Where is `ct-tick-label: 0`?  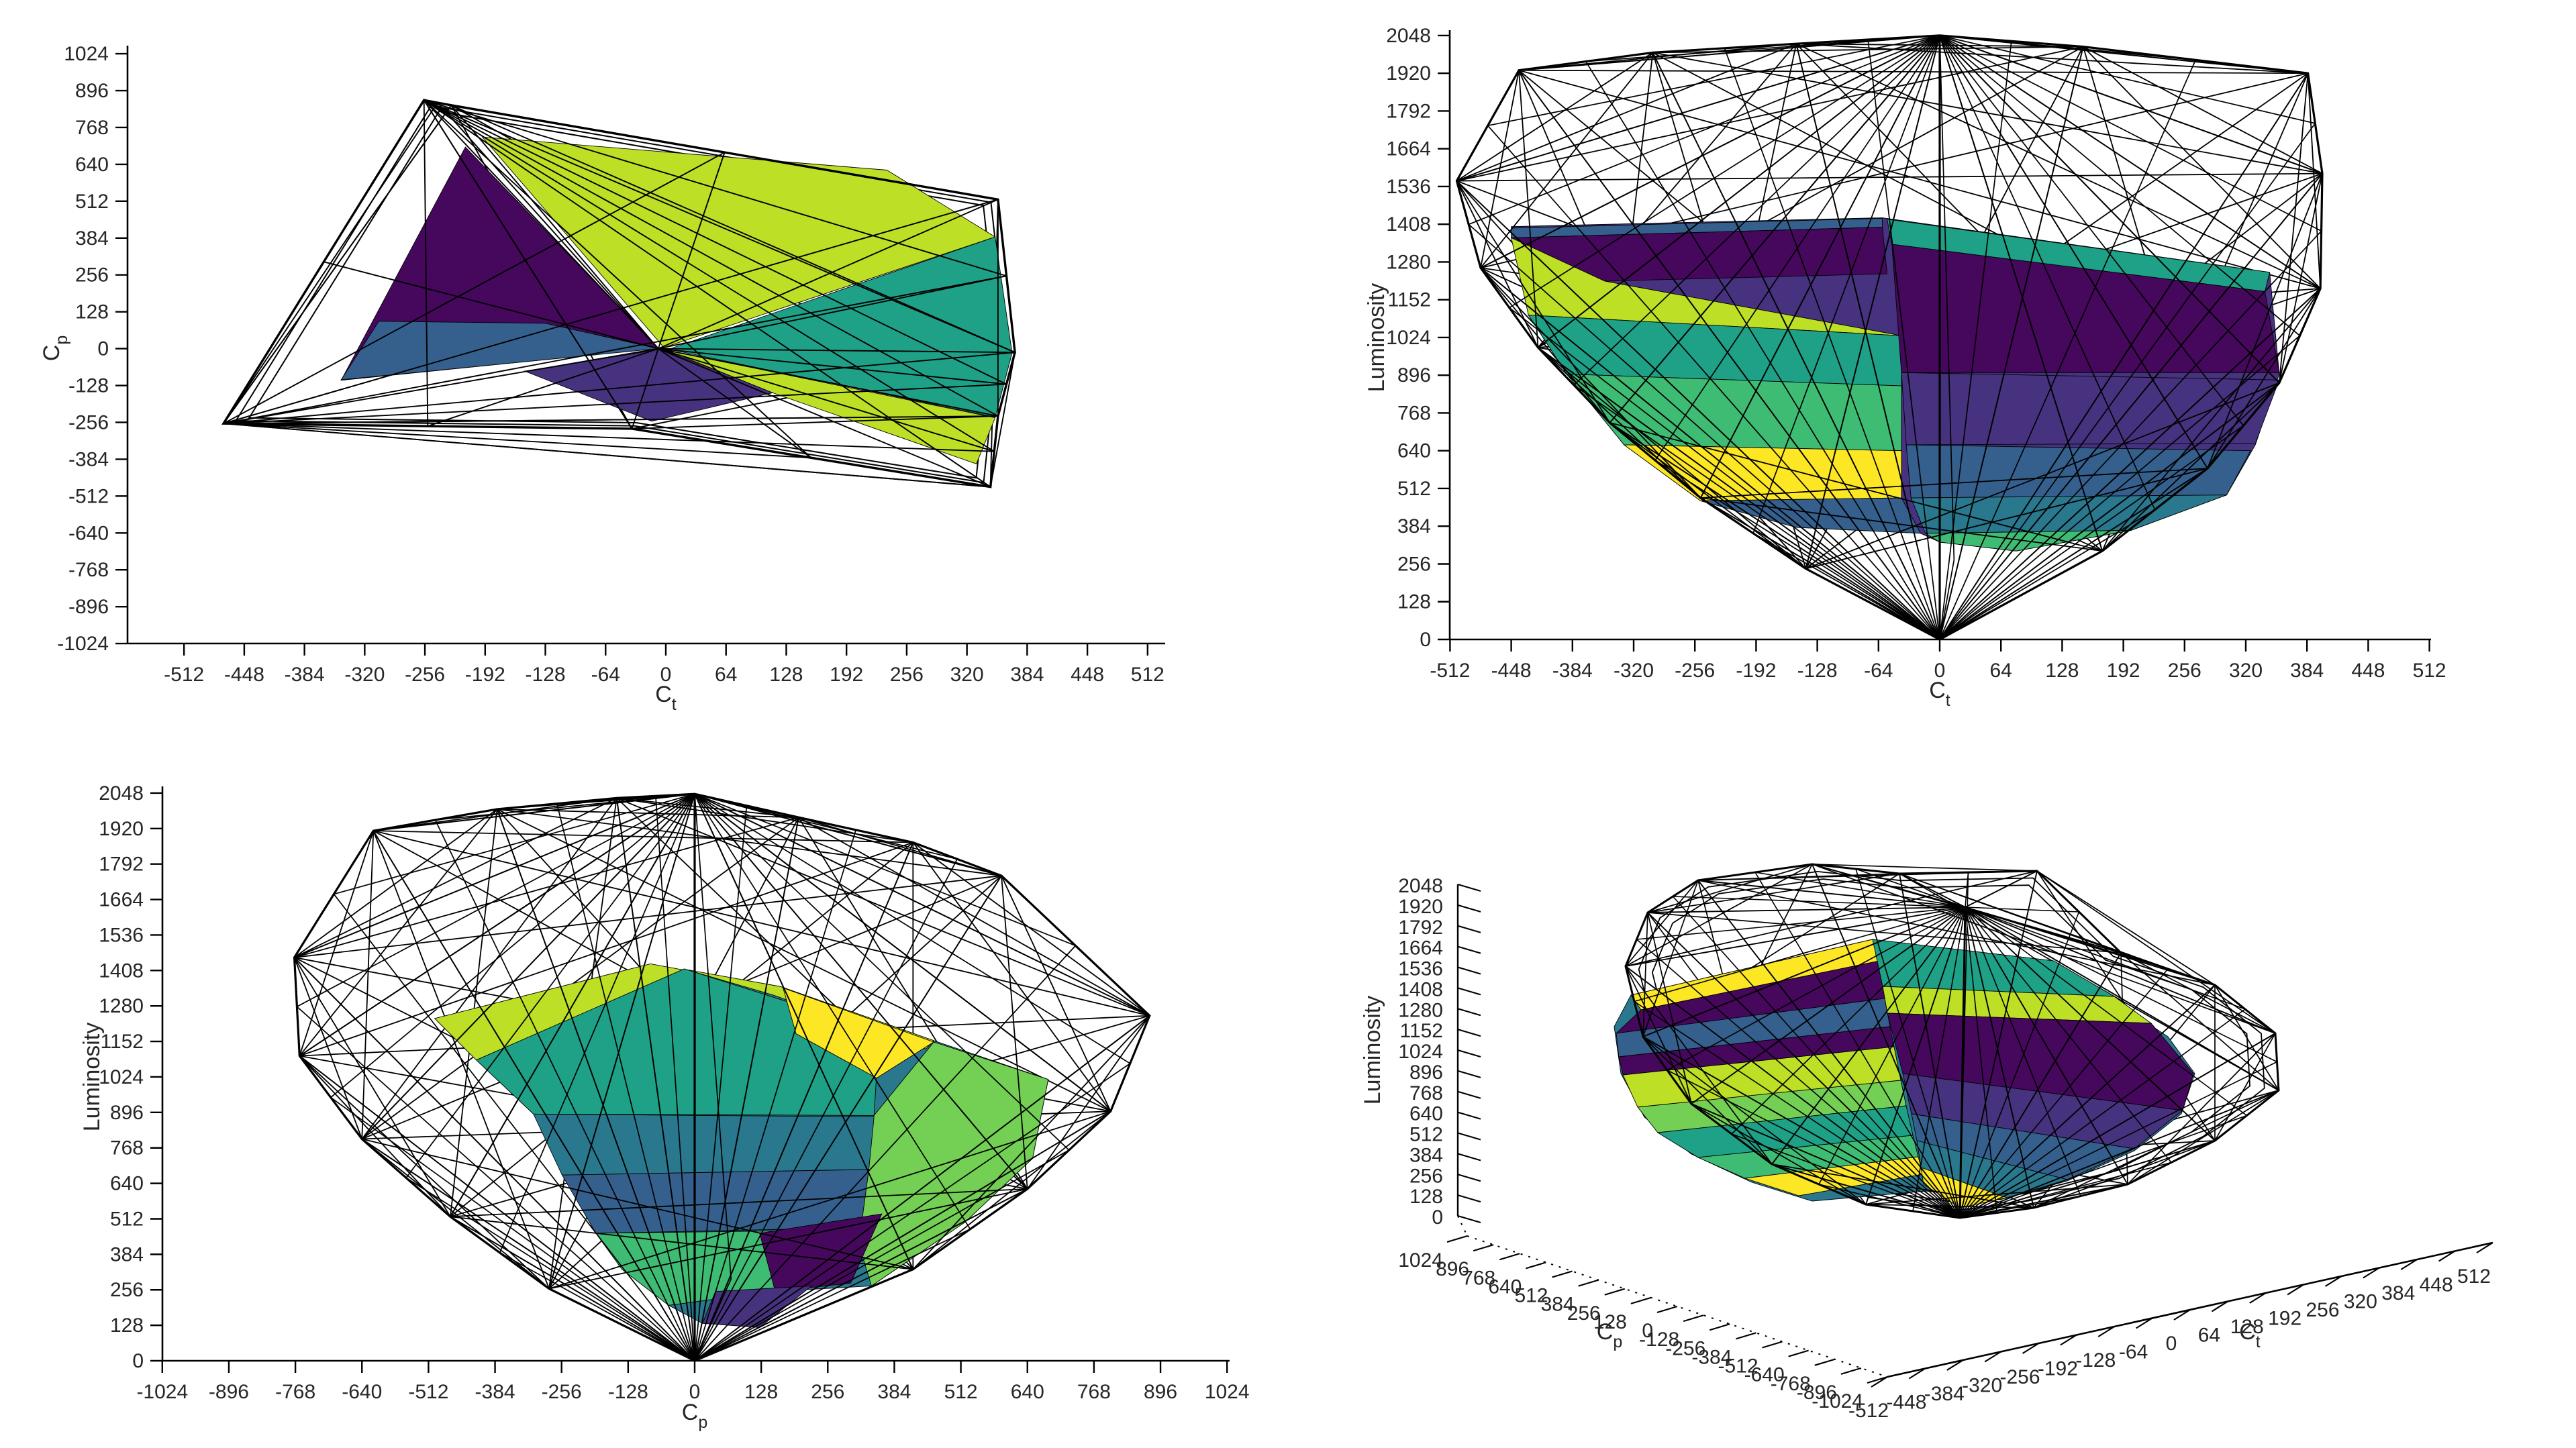 ct-tick-label: 0 is located at coordinates (2171, 1344).